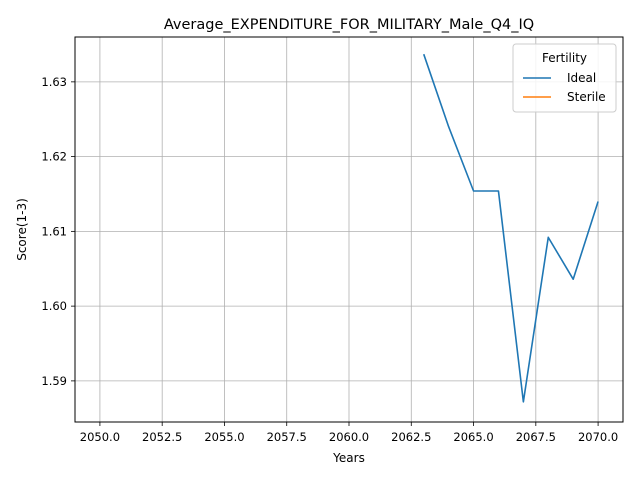 Image resolution: width=640 pixels, height=480 pixels. I want to click on legend-label-sterile: Sterile, so click(586, 97).